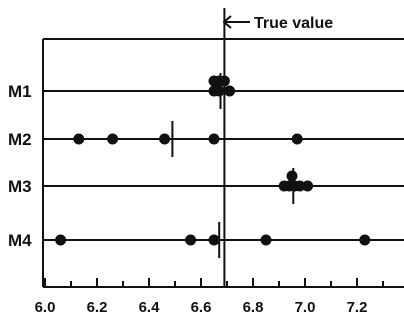  I want to click on x-tick-label: 6.8, so click(253, 307).